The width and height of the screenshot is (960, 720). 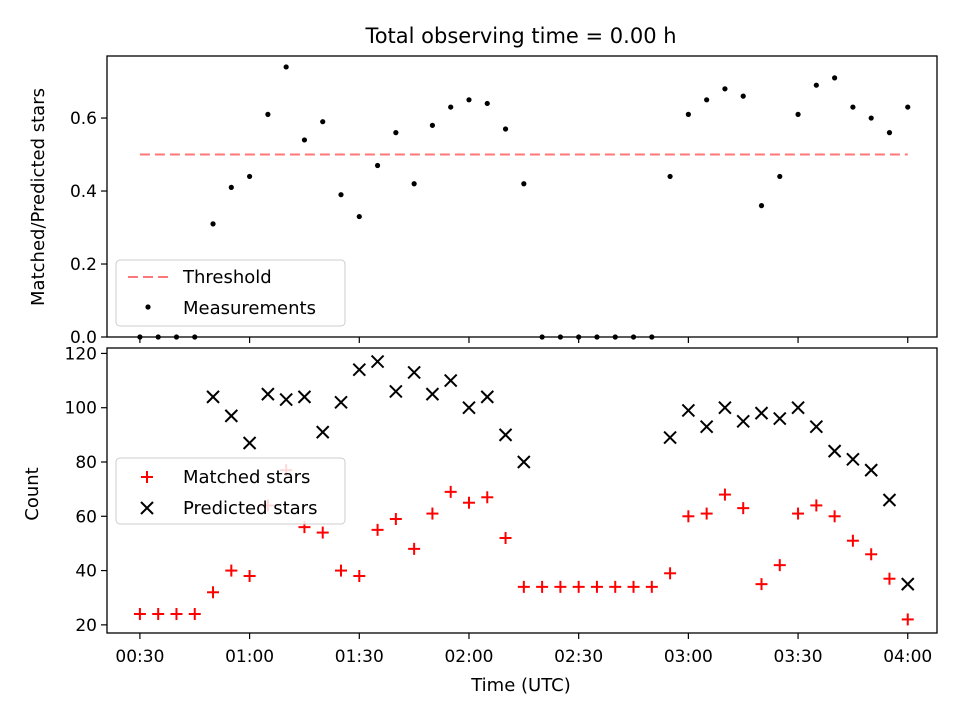 I want to click on top-chart-title: Total observing time = 0.00 h, so click(x=520, y=36).